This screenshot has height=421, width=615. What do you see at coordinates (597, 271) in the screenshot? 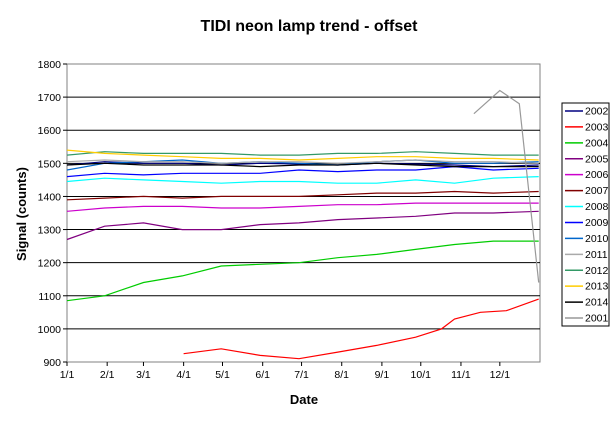
I see `legend-label: 2012` at bounding box center [597, 271].